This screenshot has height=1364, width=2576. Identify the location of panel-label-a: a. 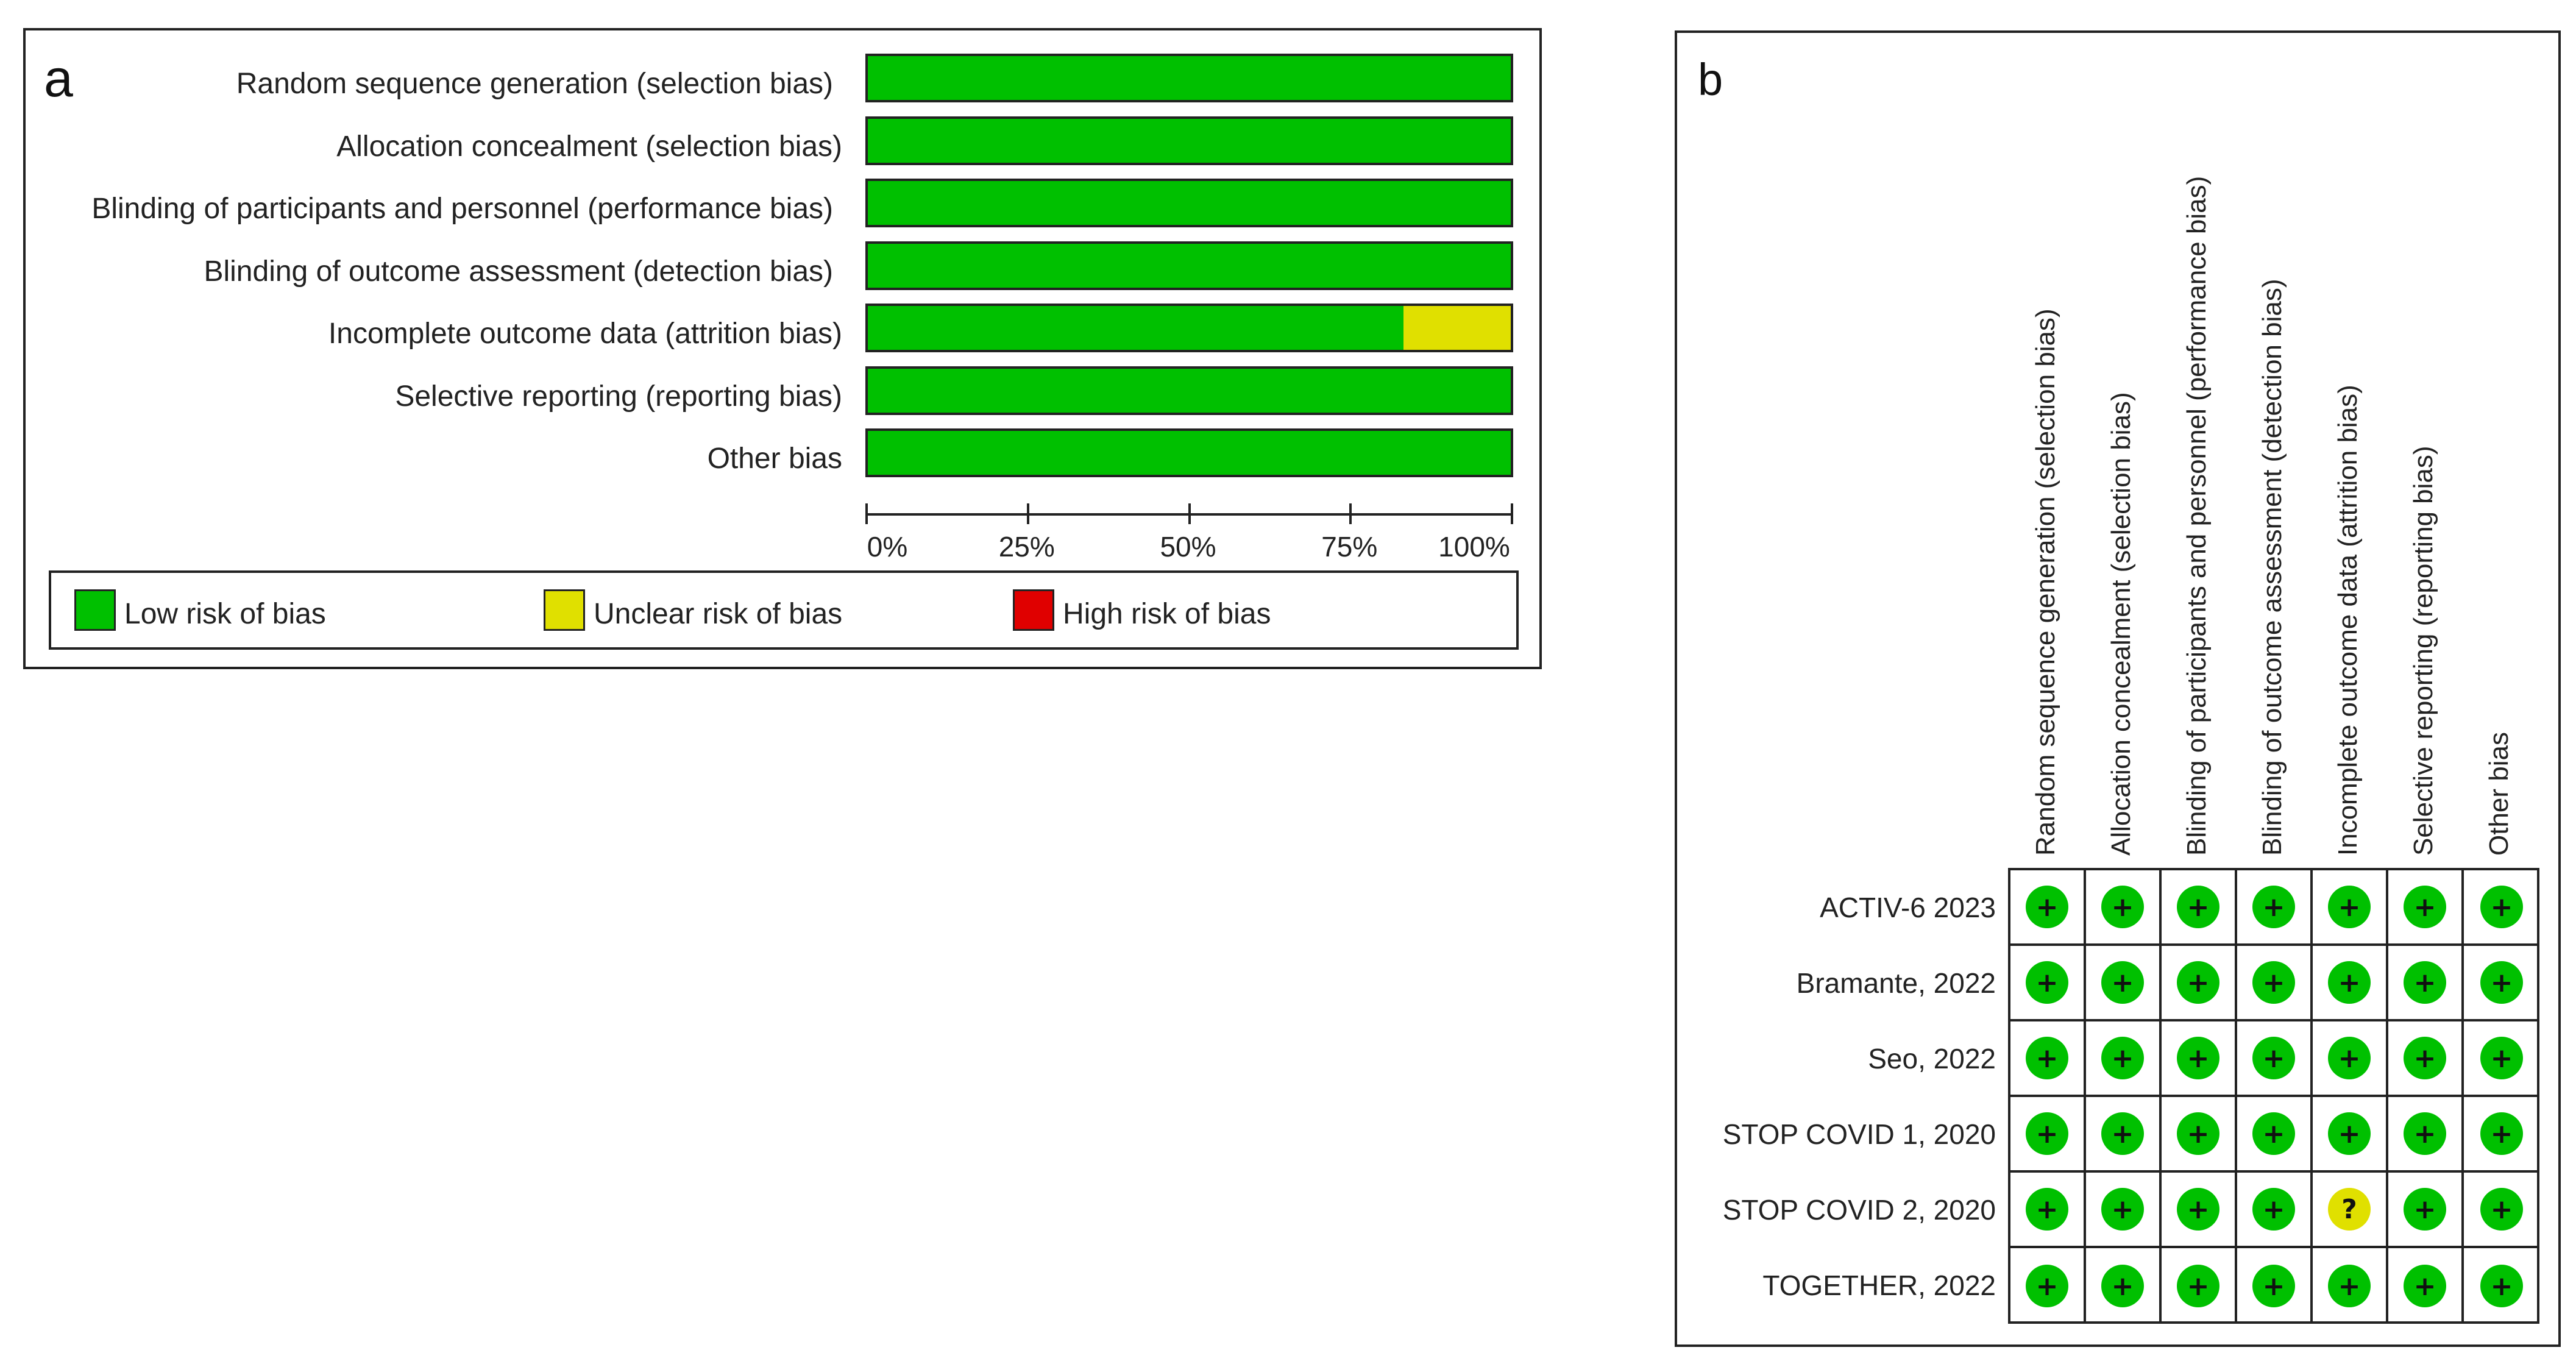
(59, 78).